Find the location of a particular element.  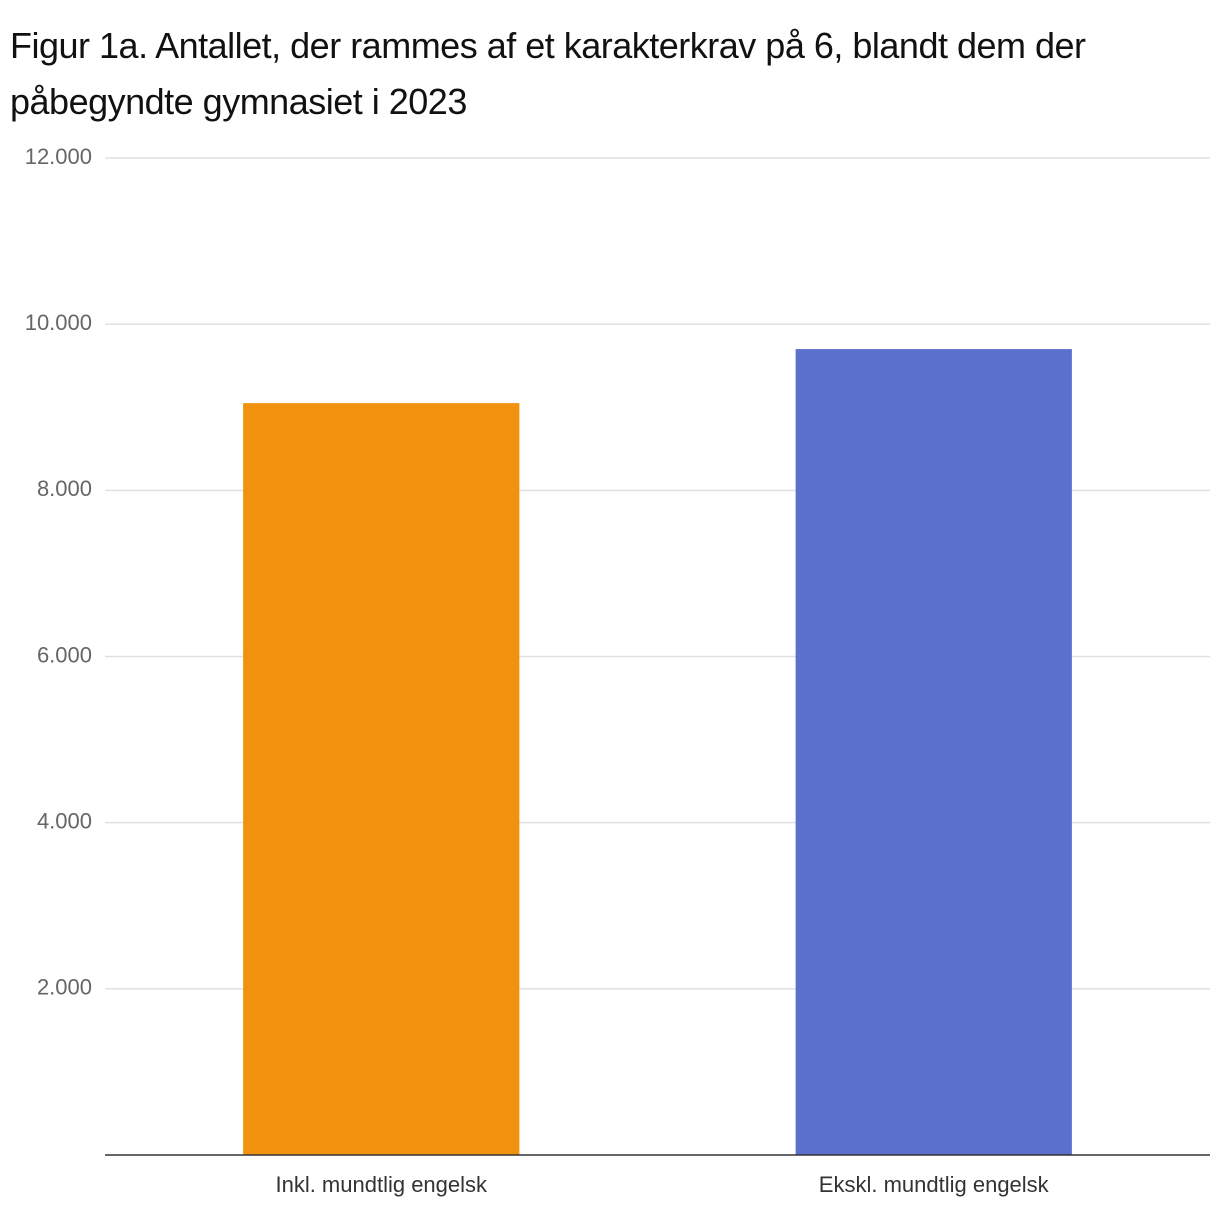

y-tick-label: 8.000 is located at coordinates (64, 488).